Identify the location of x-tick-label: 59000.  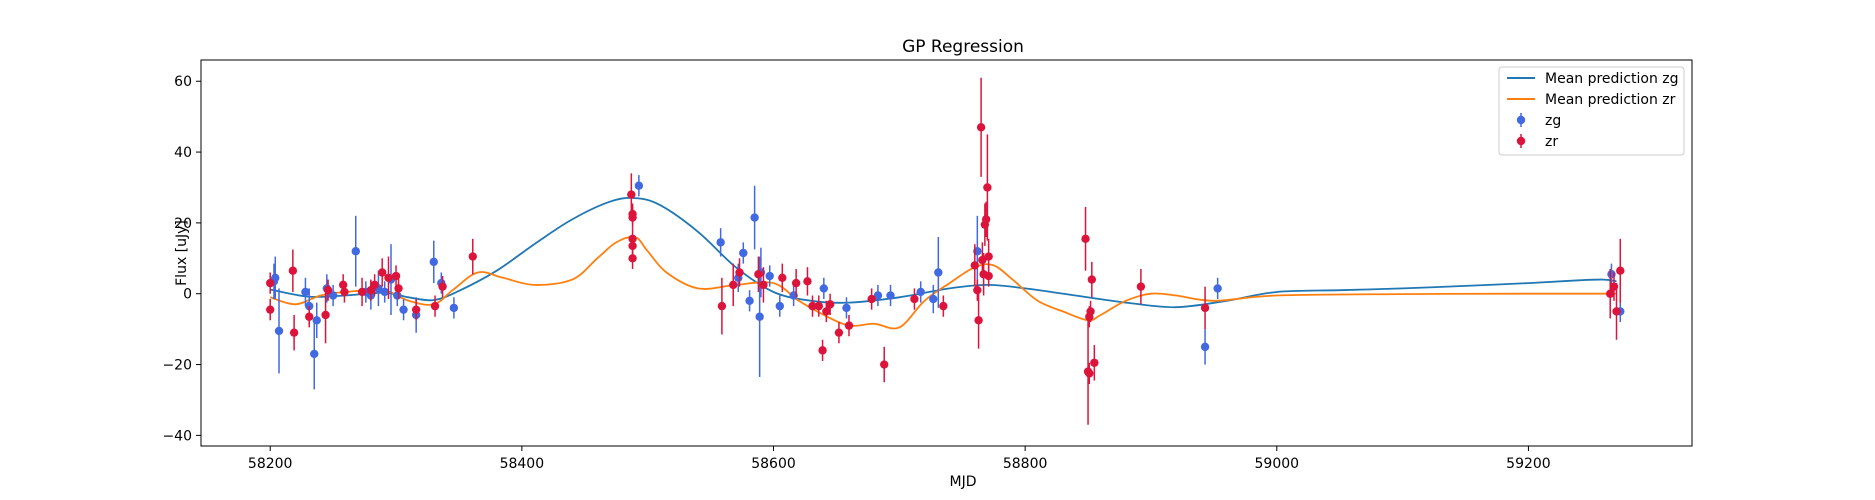
(1277, 464).